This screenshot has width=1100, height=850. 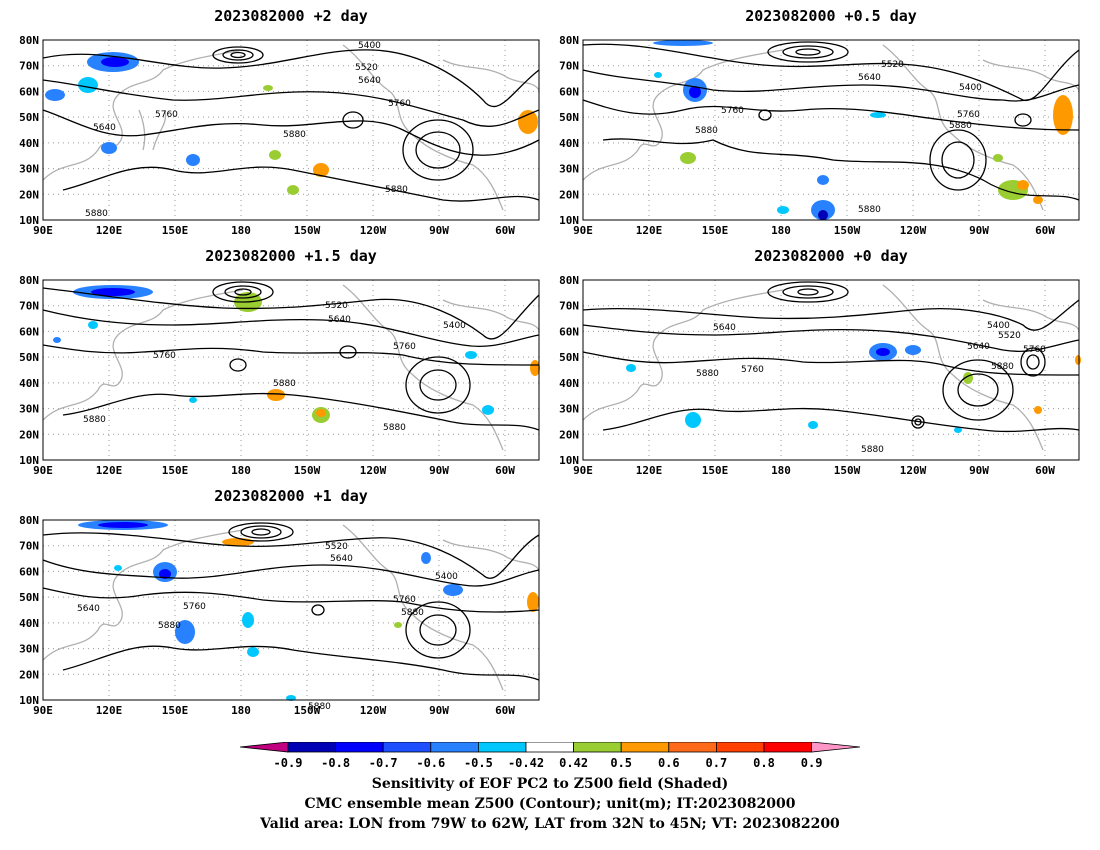 I want to click on colorbar-tick: -0.42, so click(x=526, y=763).